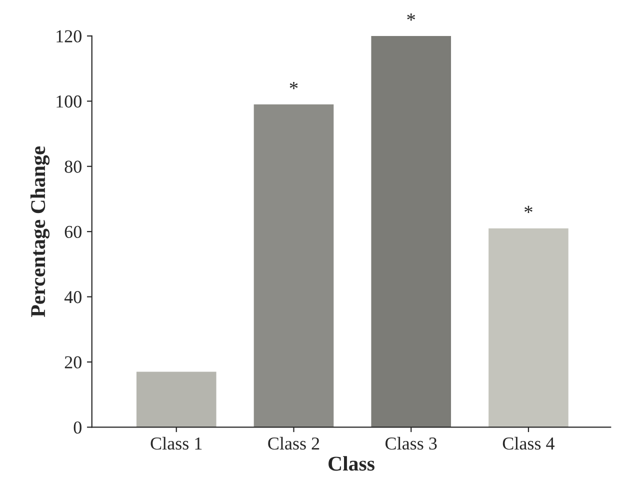  I want to click on x-tick-label: Class 4, so click(528, 443).